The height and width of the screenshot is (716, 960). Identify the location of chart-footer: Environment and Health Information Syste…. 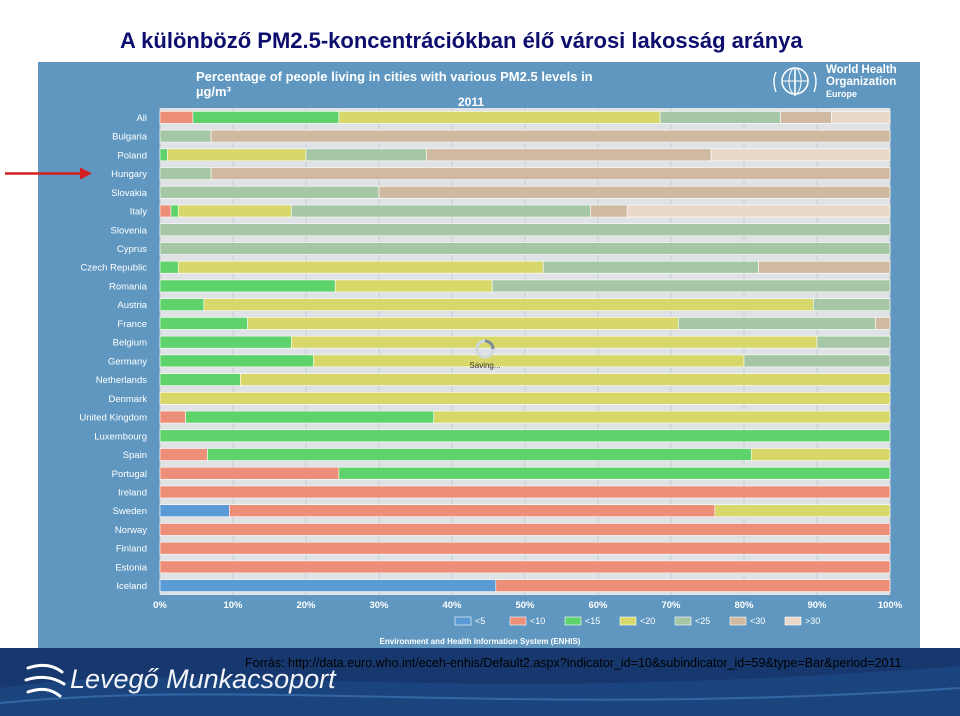
(480, 641).